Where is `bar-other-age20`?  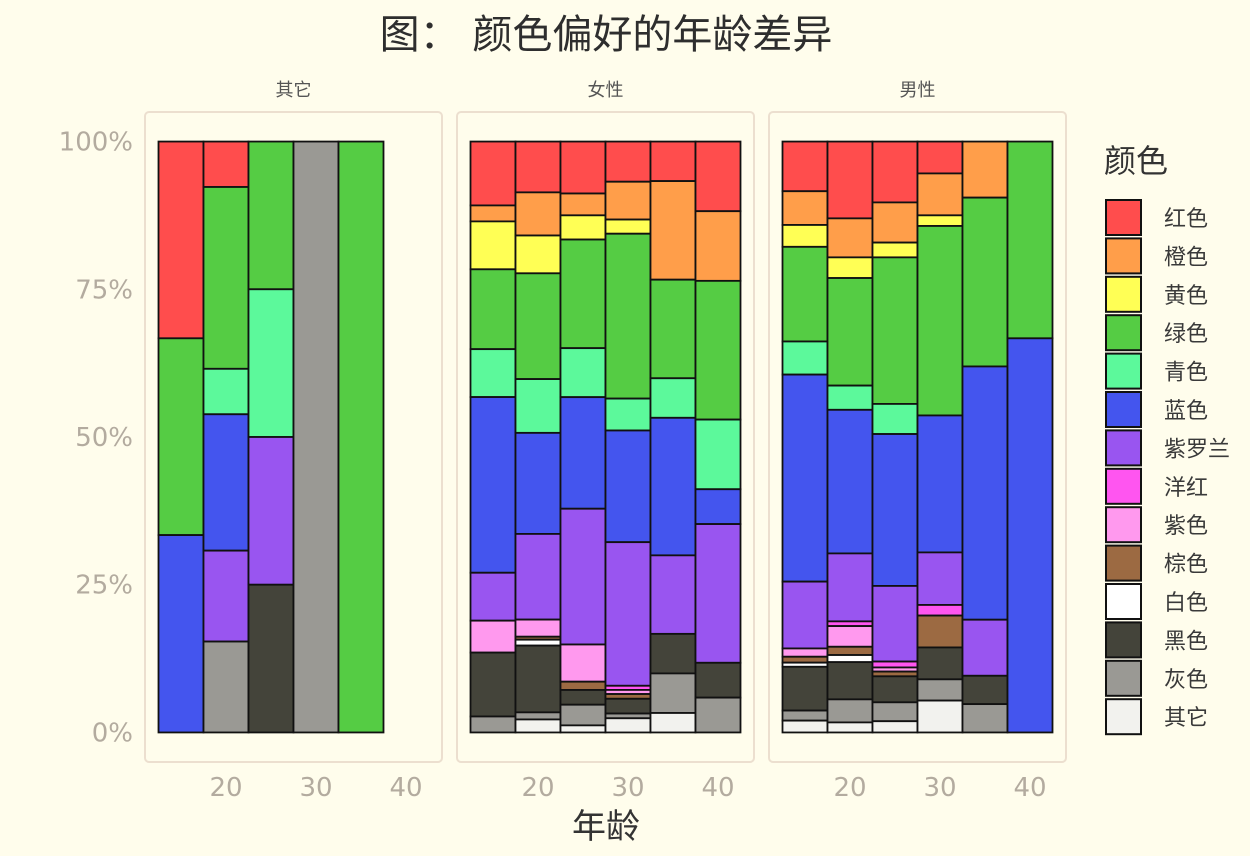
bar-other-age20 is located at coordinates (226, 437).